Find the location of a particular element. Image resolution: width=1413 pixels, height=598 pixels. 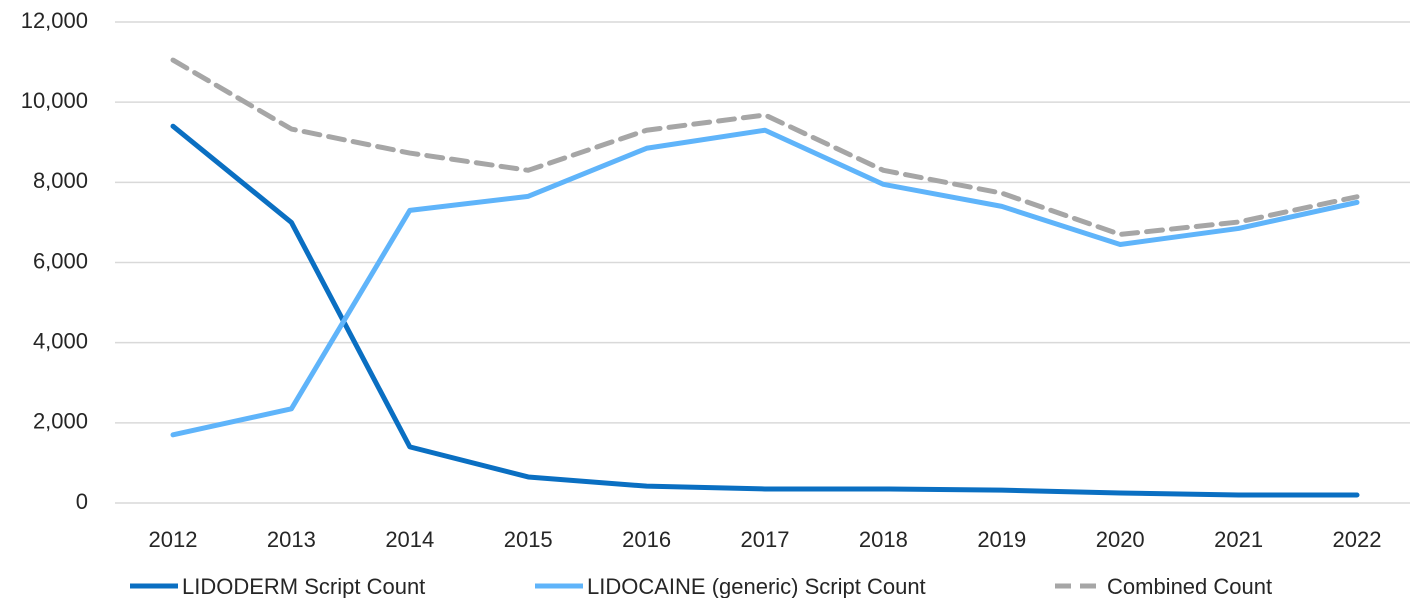

x-tick-label: 2015 is located at coordinates (528, 539).